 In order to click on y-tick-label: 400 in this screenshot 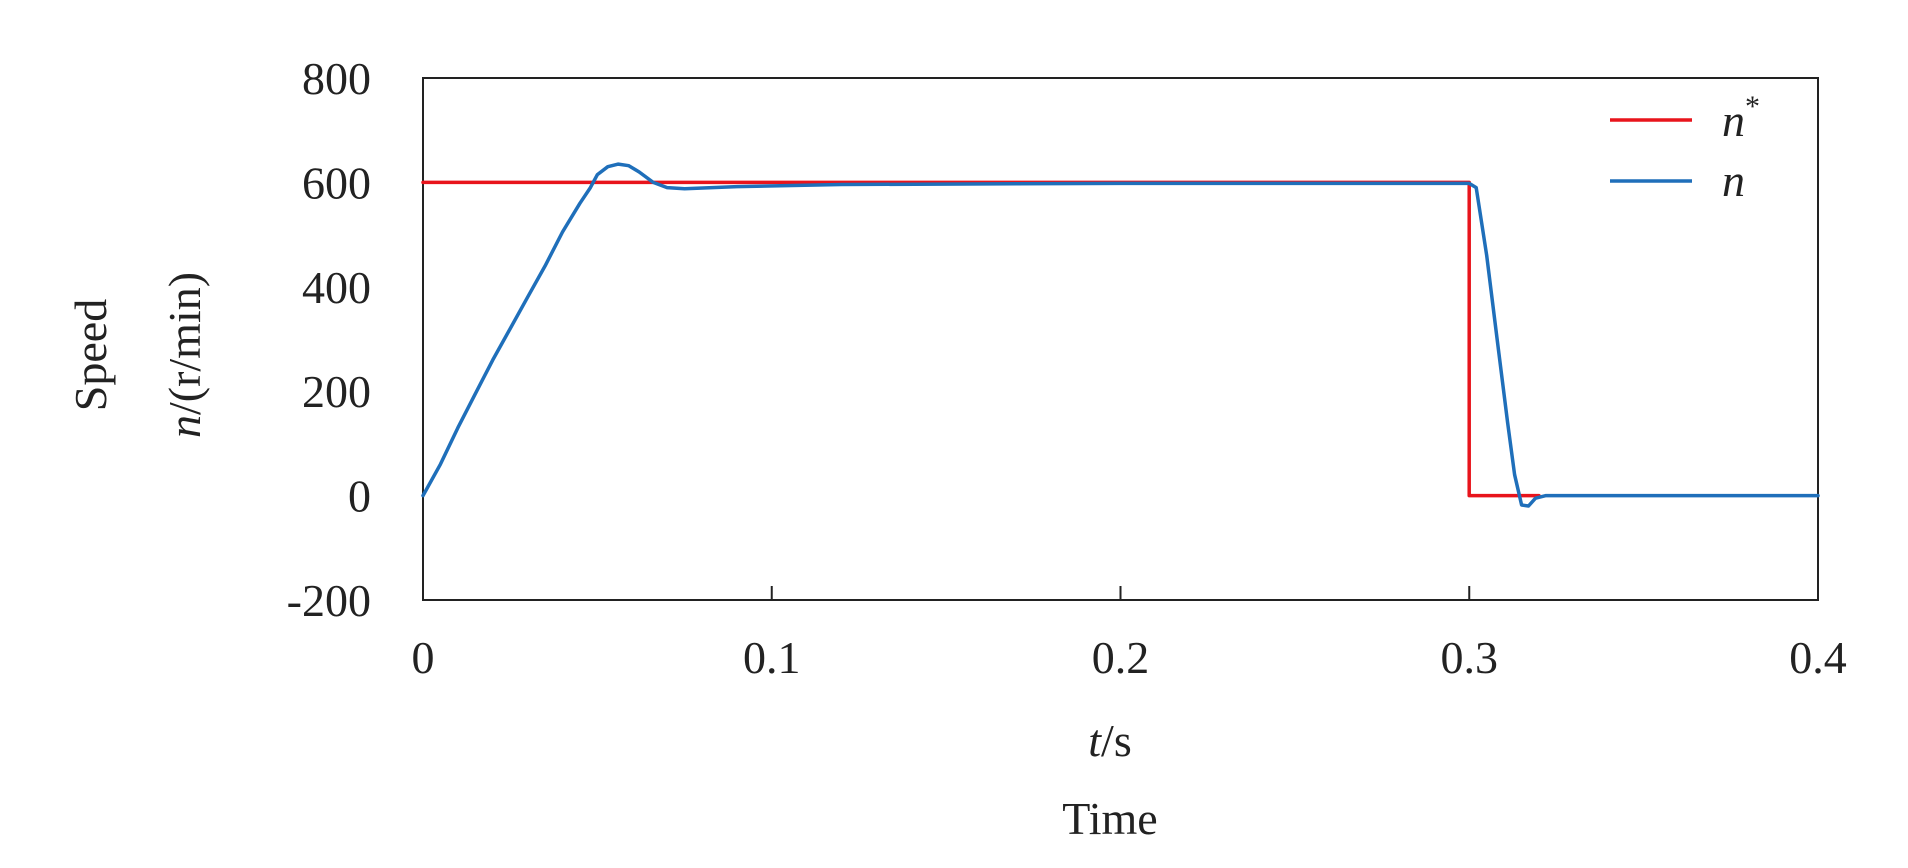, I will do `click(336, 287)`.